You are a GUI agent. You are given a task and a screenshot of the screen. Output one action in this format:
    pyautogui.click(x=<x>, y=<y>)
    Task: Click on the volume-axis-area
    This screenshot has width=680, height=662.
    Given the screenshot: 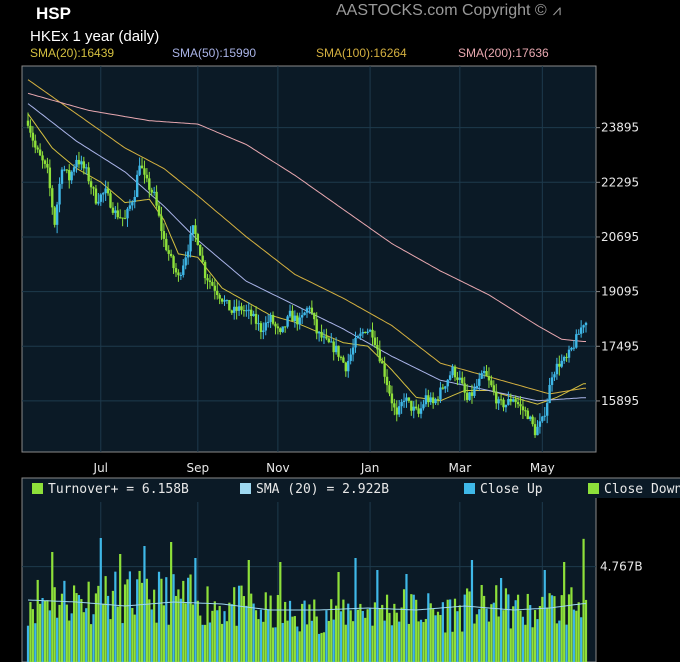 What is the action you would take?
    pyautogui.click(x=638, y=580)
    